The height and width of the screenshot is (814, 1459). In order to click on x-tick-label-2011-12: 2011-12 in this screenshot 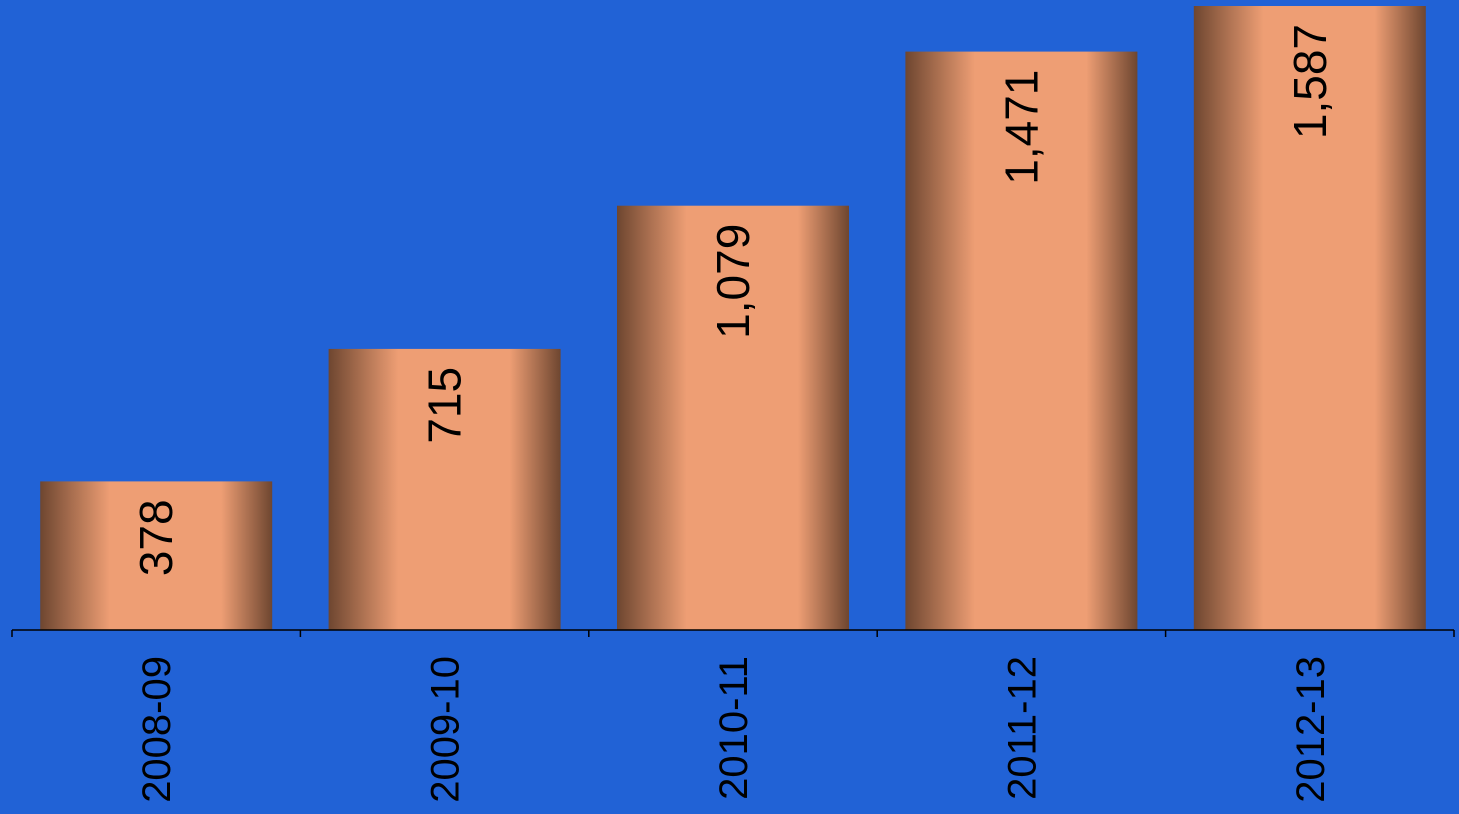, I will do `click(1022, 728)`.